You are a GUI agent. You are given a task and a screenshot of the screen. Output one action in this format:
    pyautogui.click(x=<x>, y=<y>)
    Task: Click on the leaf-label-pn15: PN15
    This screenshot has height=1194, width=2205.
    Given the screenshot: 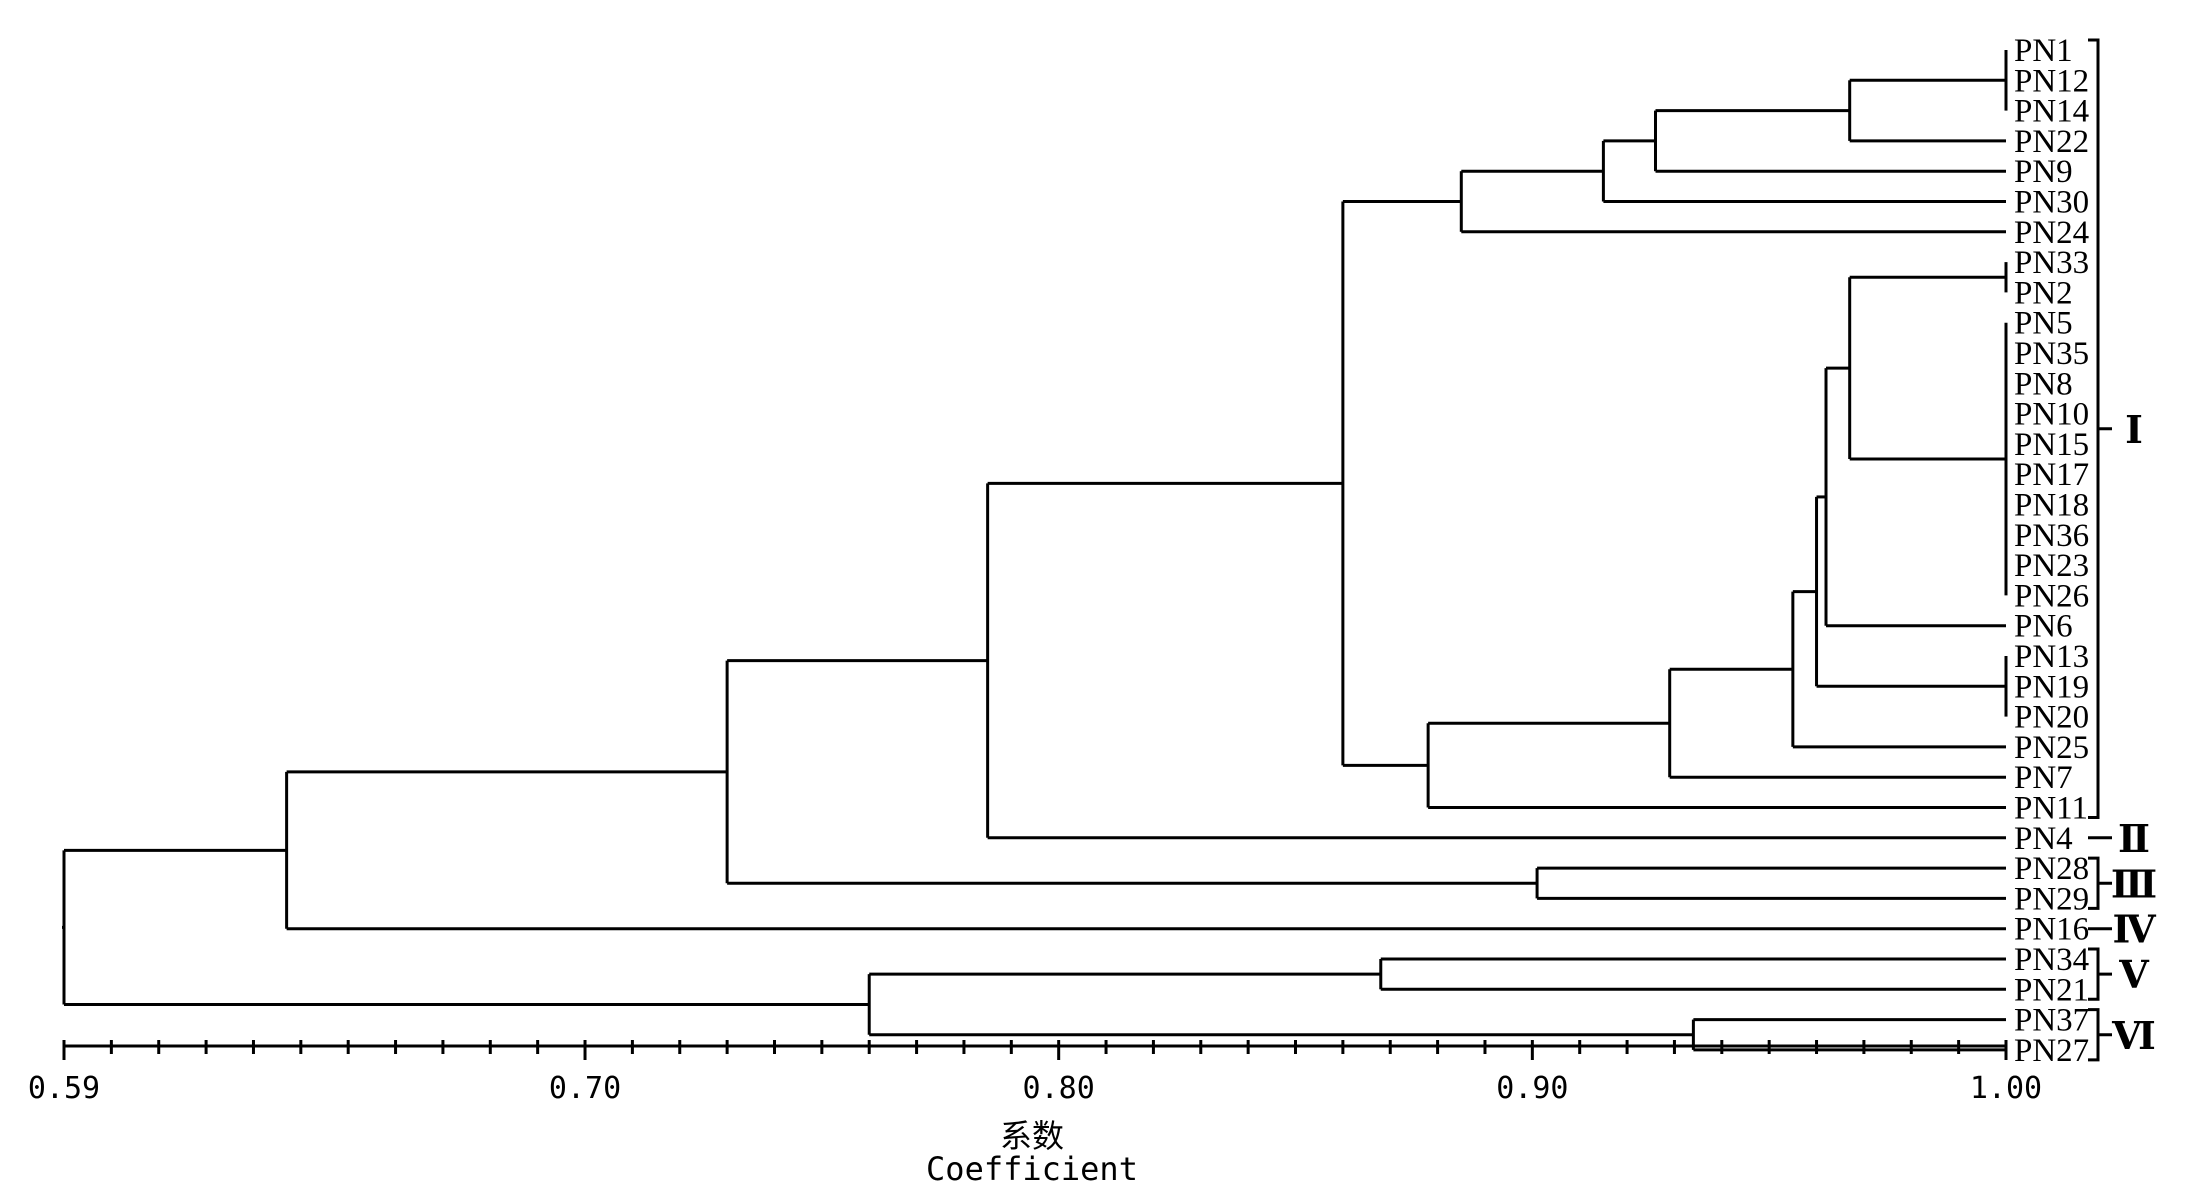 What is the action you would take?
    pyautogui.click(x=2051, y=445)
    